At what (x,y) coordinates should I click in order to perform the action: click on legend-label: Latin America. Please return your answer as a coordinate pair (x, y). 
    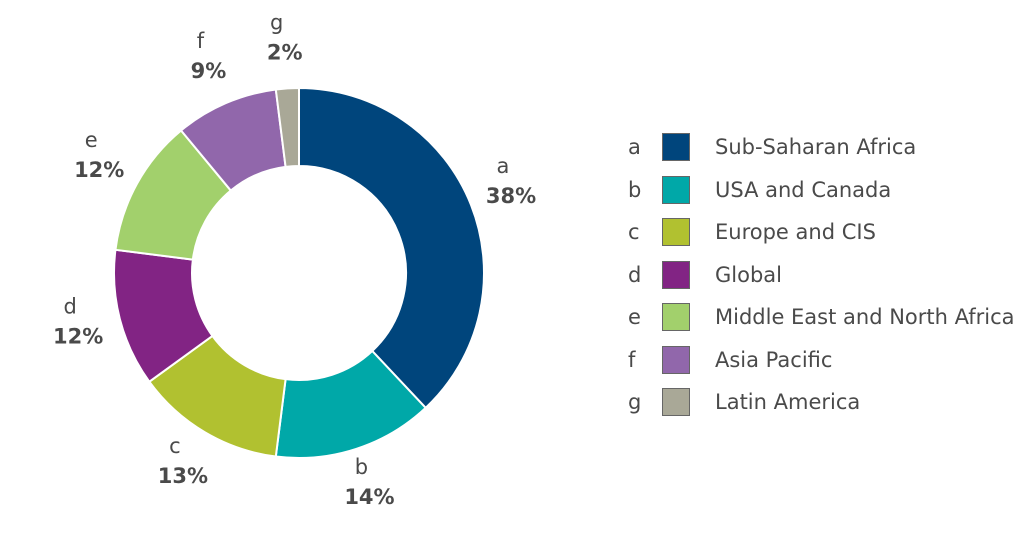
    Looking at the image, I should click on (788, 402).